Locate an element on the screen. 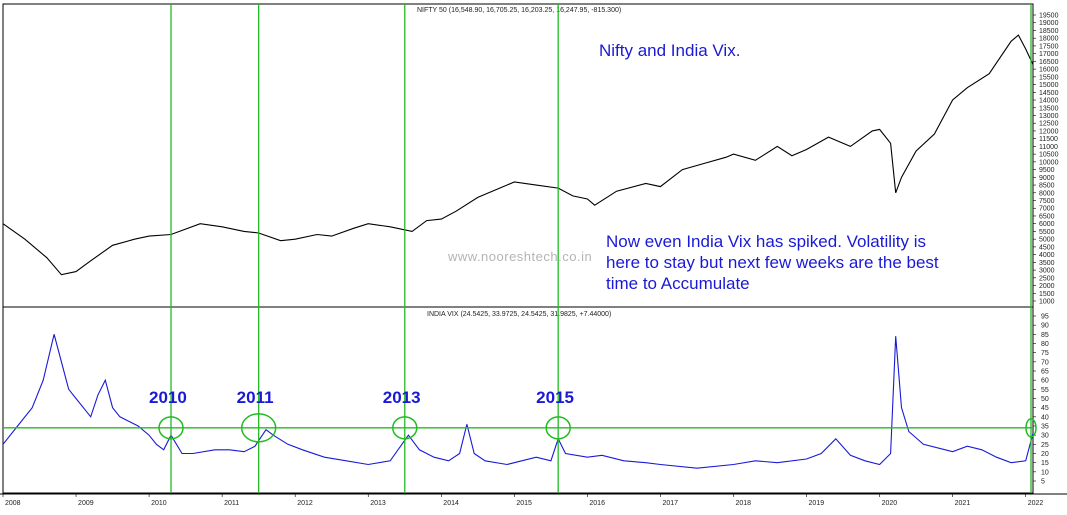 This screenshot has width=1067, height=515. nifty-ytick-label: 16000 is located at coordinates (1049, 70).